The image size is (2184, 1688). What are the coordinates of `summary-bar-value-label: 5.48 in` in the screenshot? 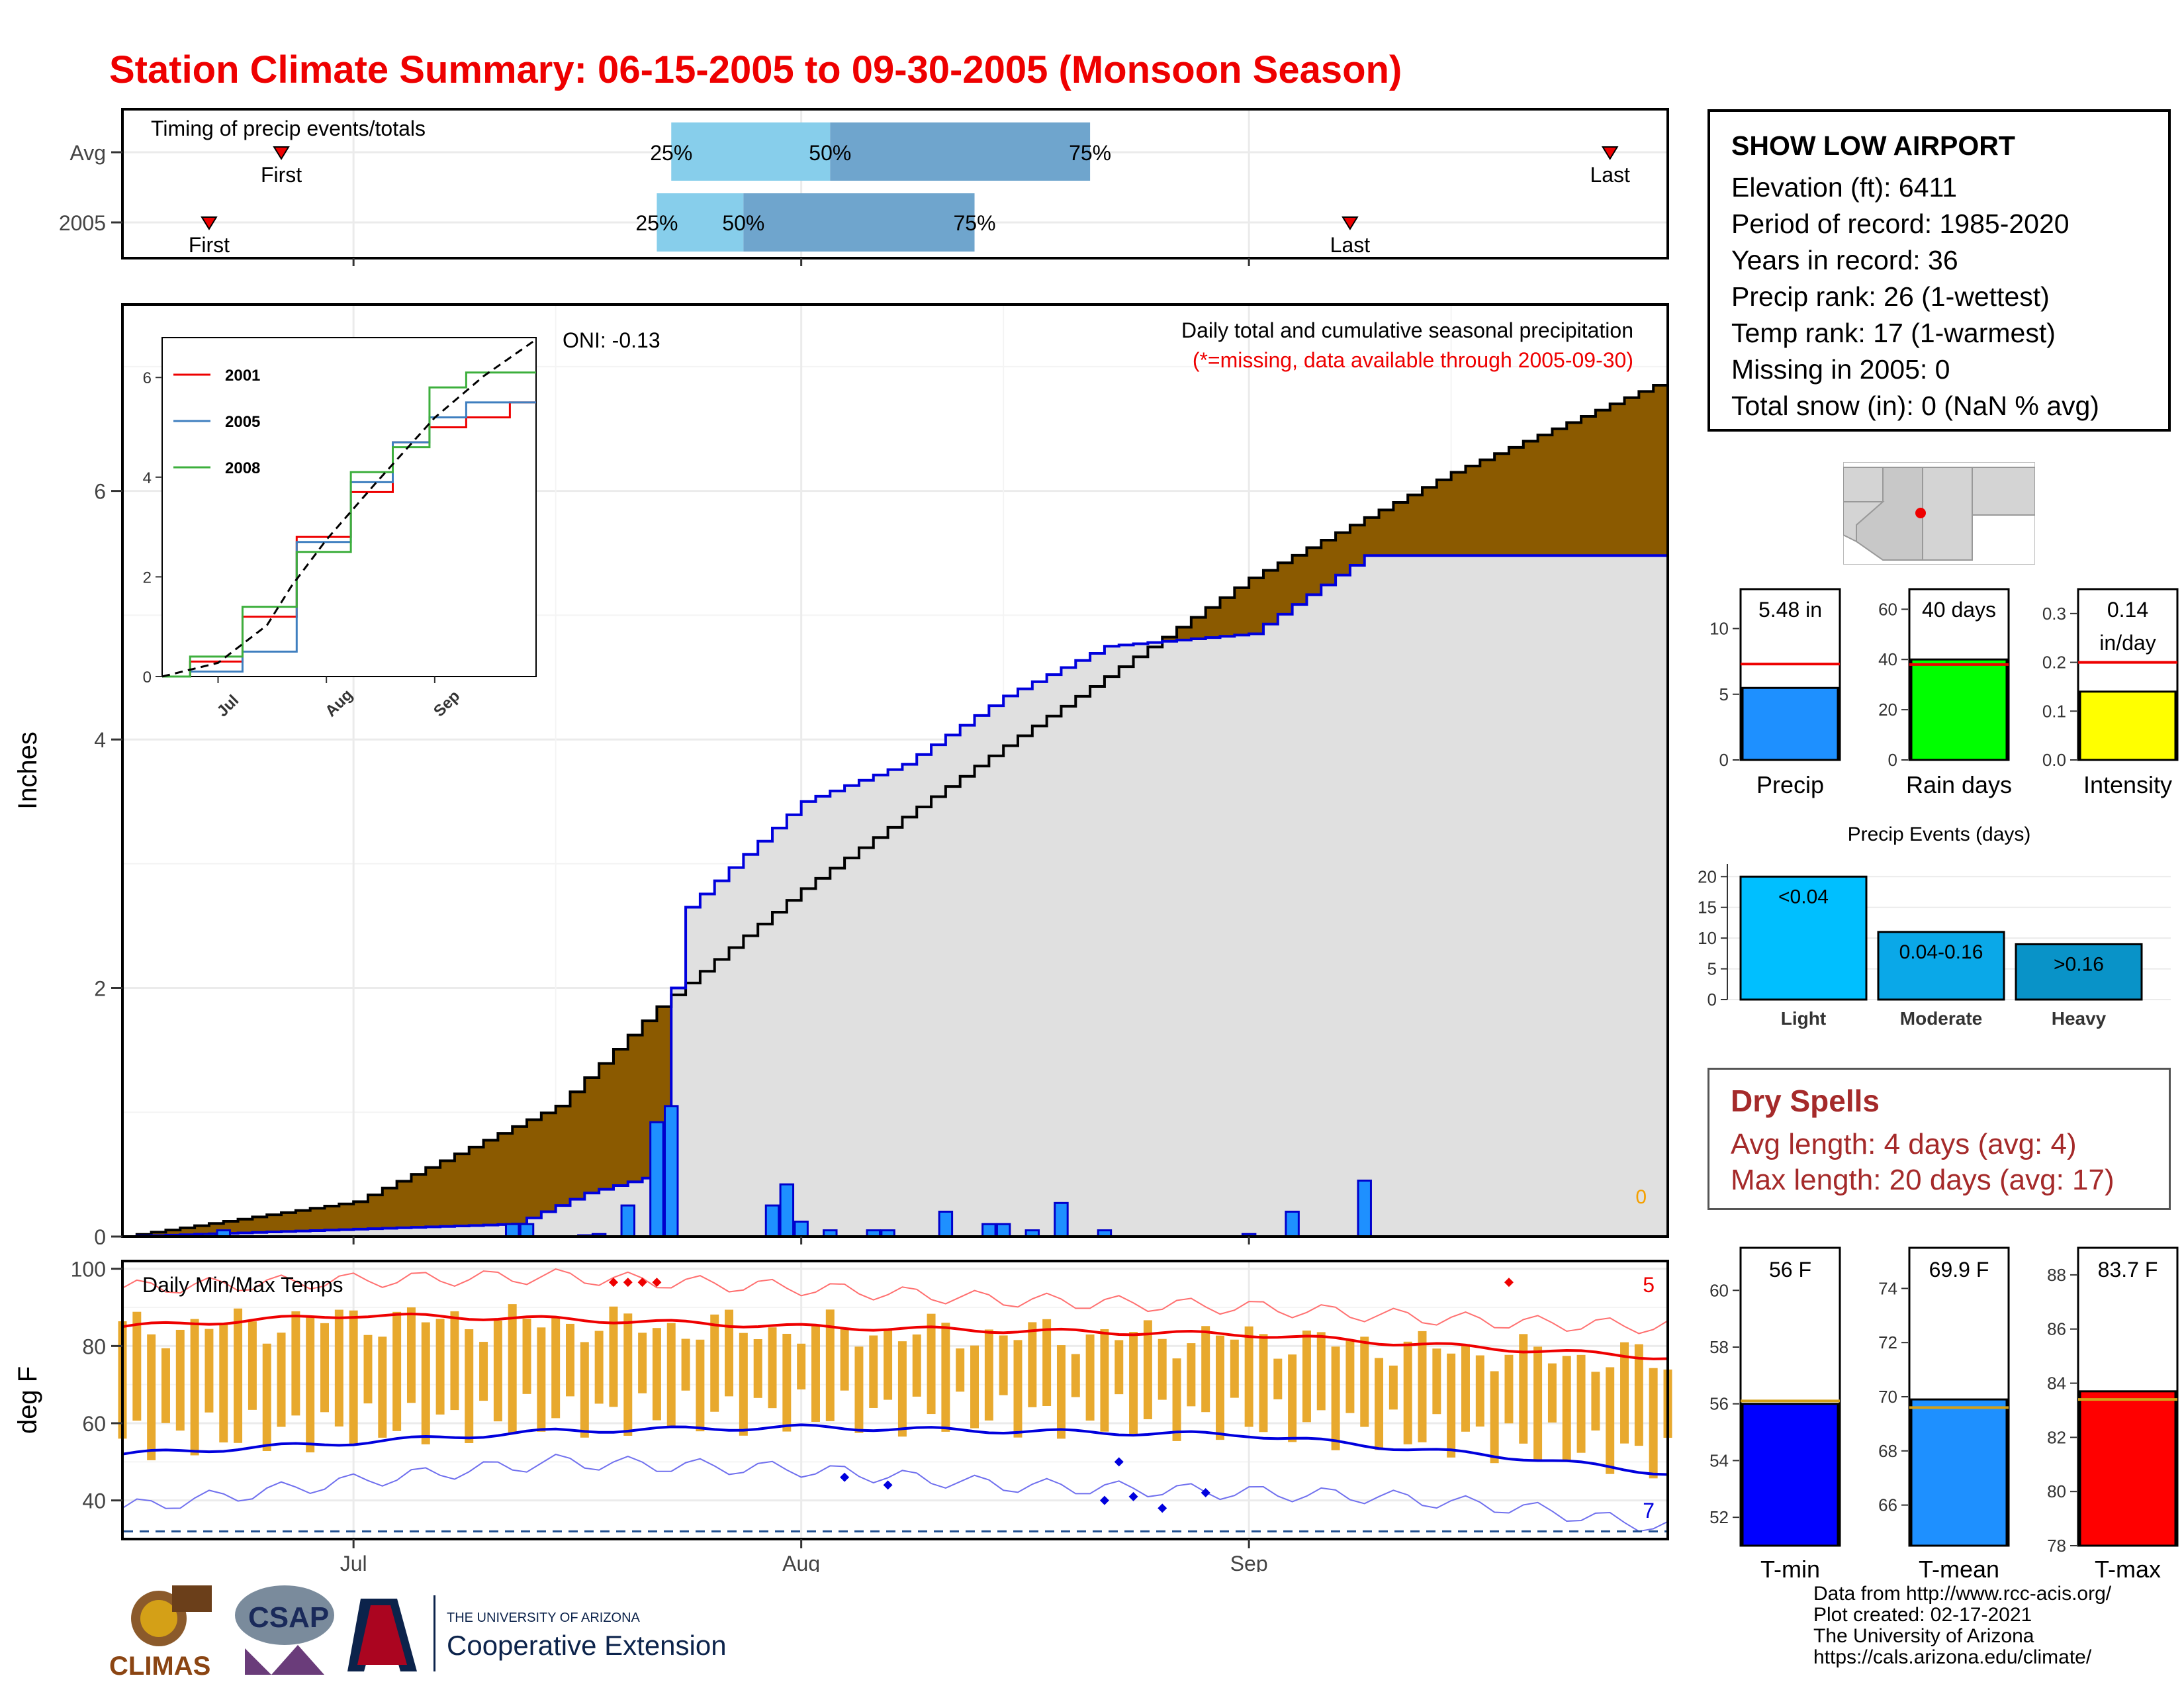 It's located at (1790, 610).